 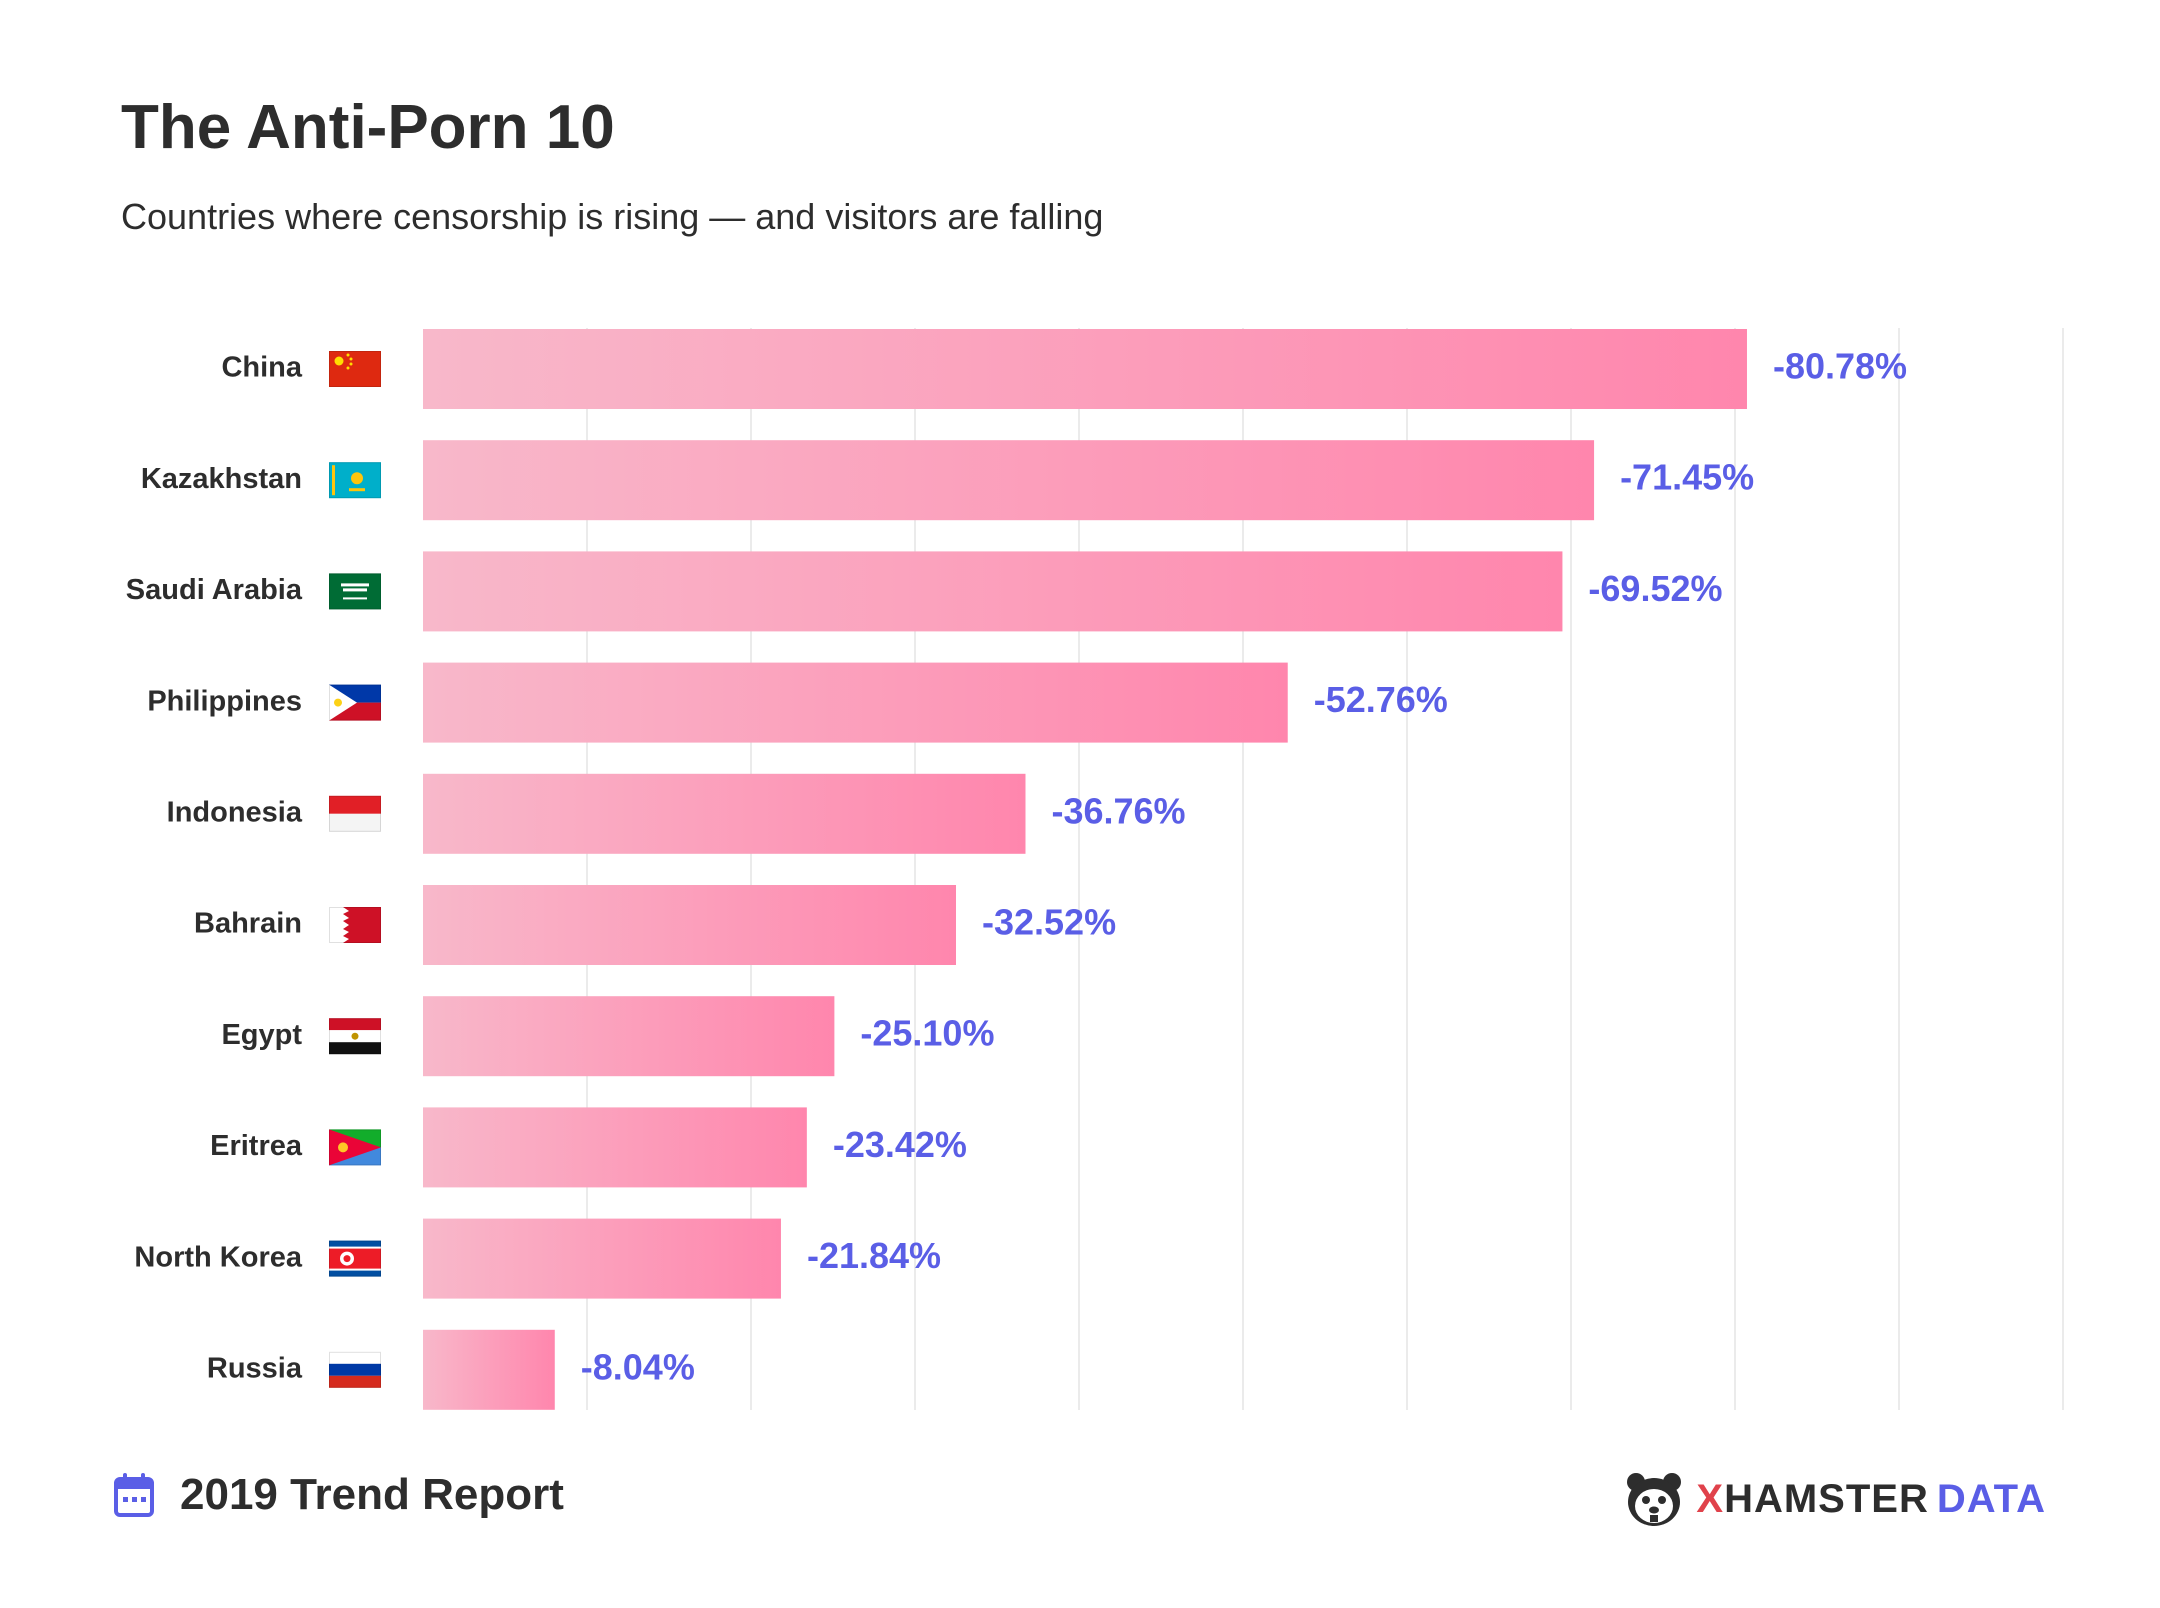 What do you see at coordinates (355, 1036) in the screenshot?
I see `egypt-flag-icon` at bounding box center [355, 1036].